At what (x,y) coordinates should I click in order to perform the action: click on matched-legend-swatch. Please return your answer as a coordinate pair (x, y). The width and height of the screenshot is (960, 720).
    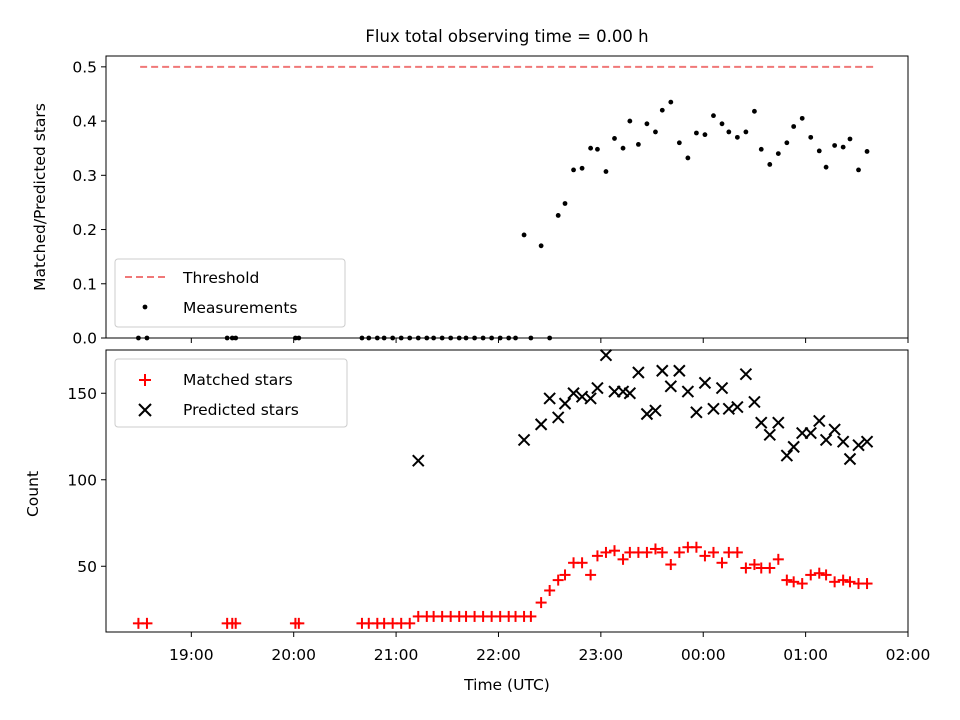
    Looking at the image, I should click on (145, 380).